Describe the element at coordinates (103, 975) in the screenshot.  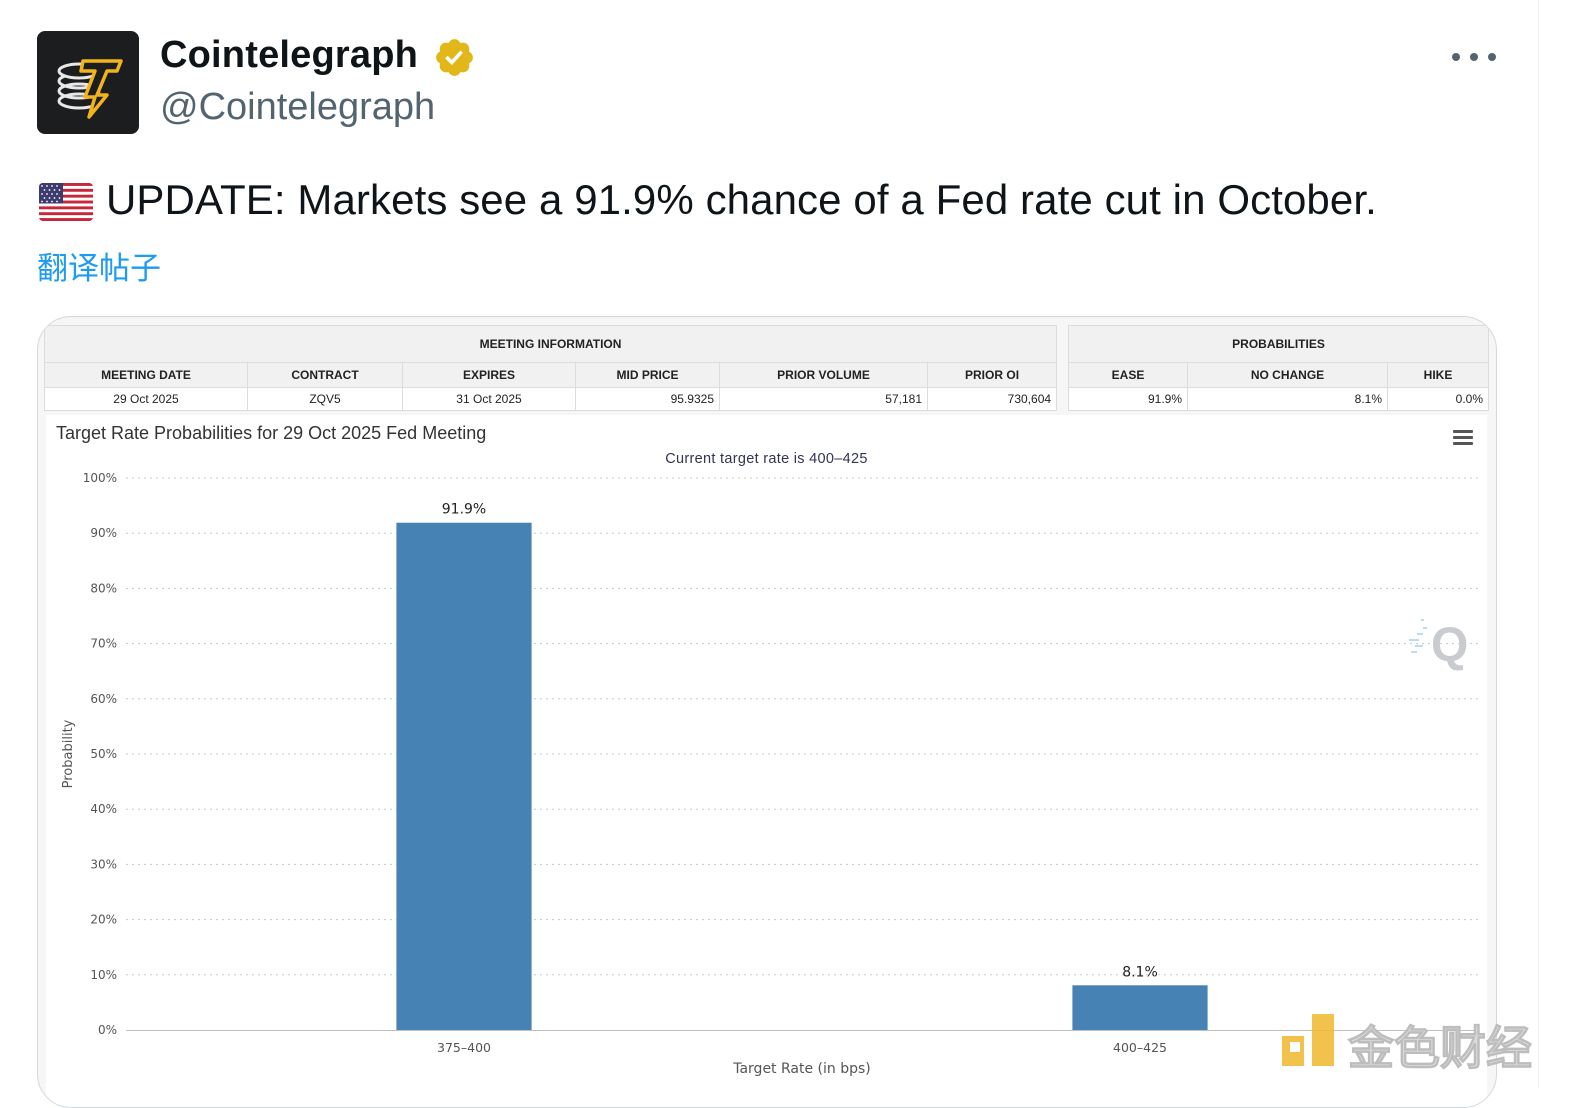
I see `y-tick-label: 10%` at that location.